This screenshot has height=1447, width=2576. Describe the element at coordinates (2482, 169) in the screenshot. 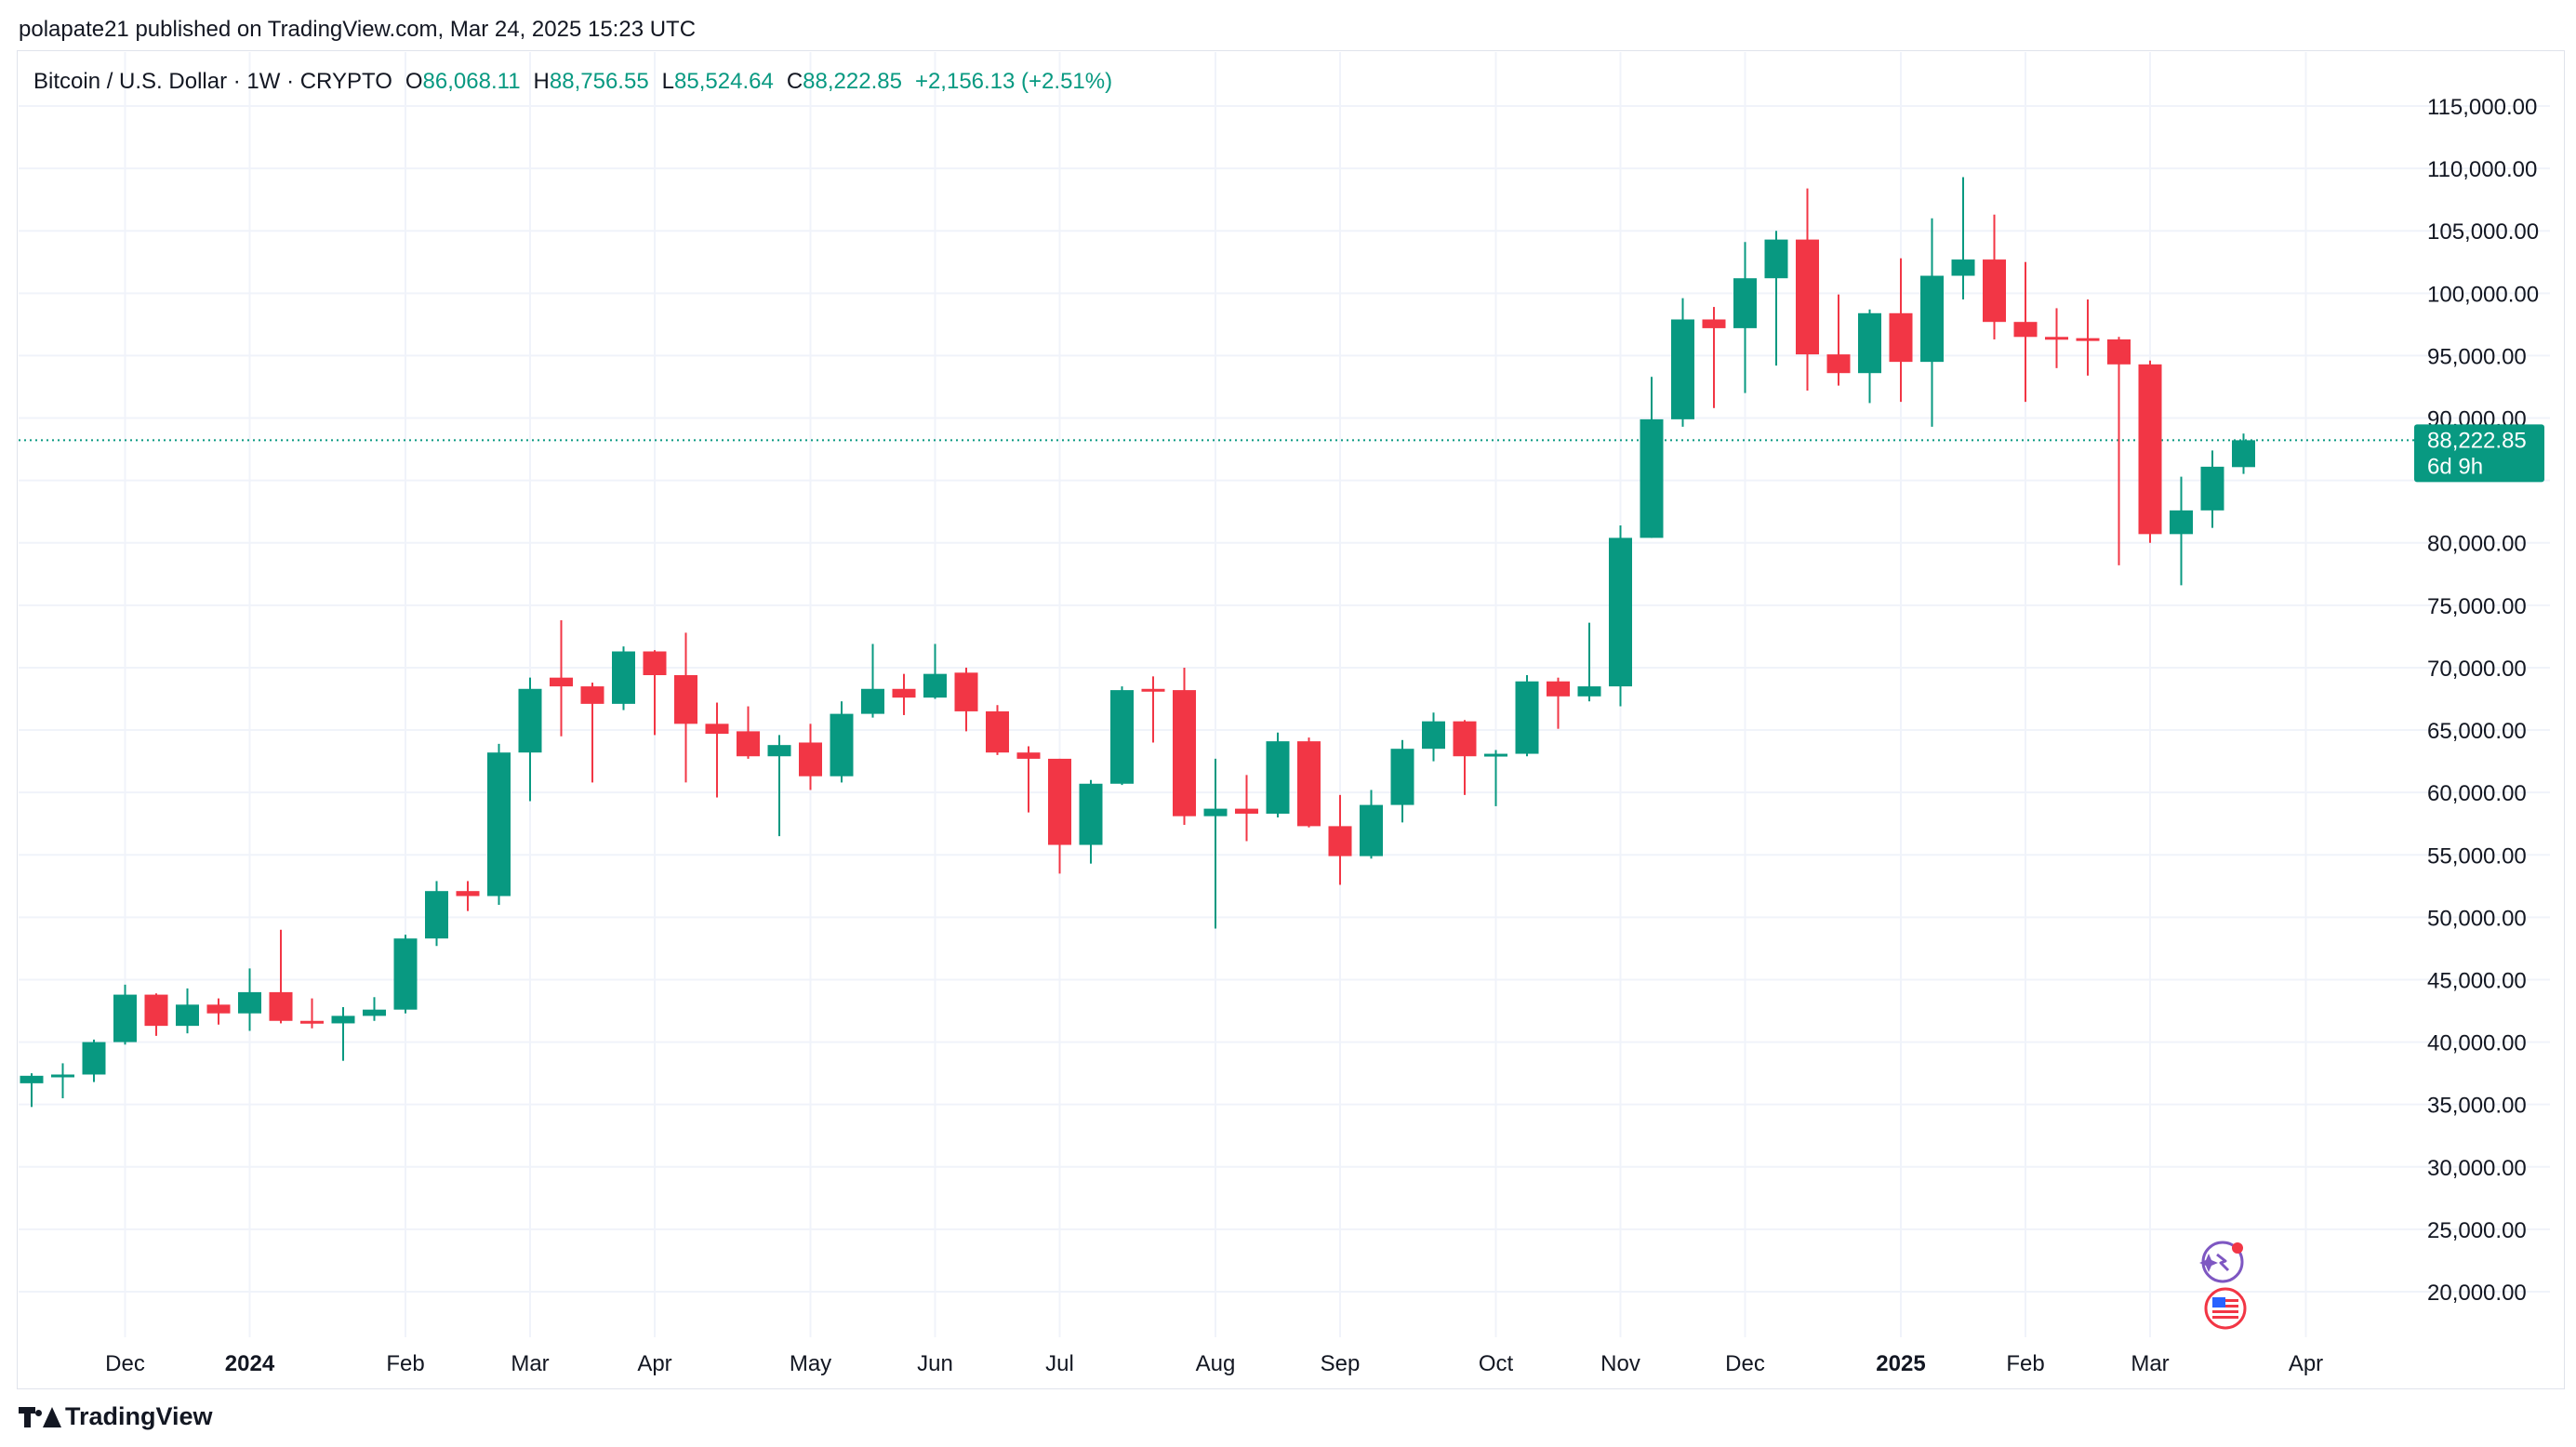

I see `y-tick-label: 110,000.00` at that location.